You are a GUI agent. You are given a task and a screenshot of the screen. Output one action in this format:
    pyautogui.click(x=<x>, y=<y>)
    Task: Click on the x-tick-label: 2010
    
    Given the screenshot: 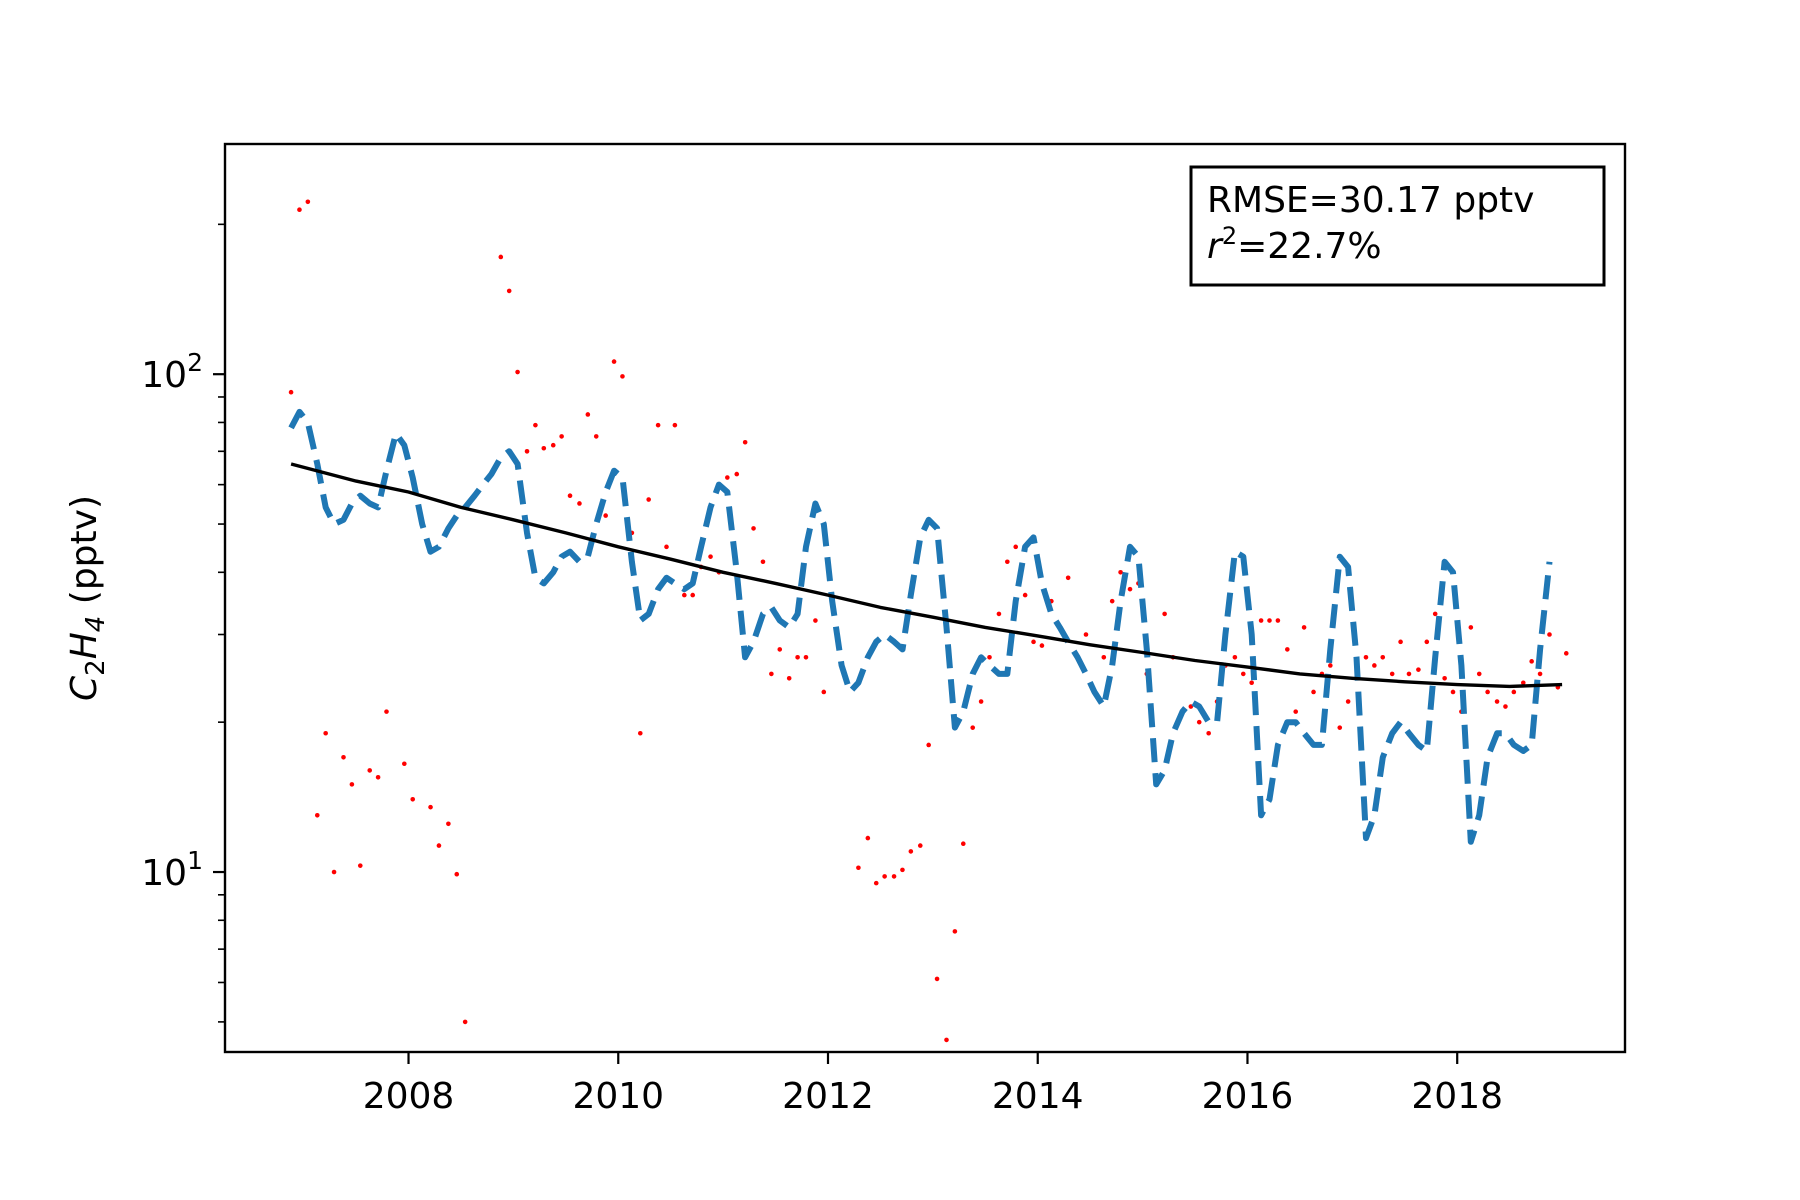 What is the action you would take?
    pyautogui.click(x=618, y=1096)
    